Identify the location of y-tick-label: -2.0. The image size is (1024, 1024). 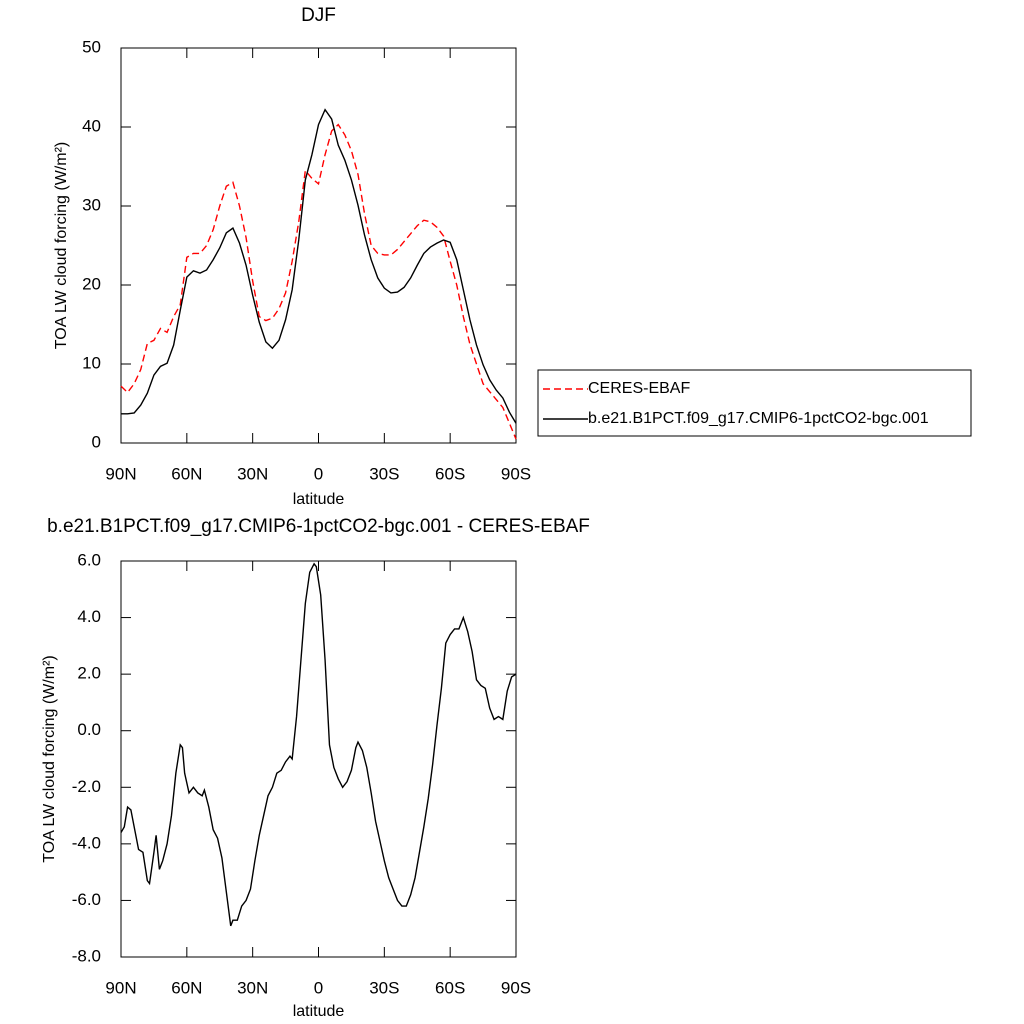
(86, 786).